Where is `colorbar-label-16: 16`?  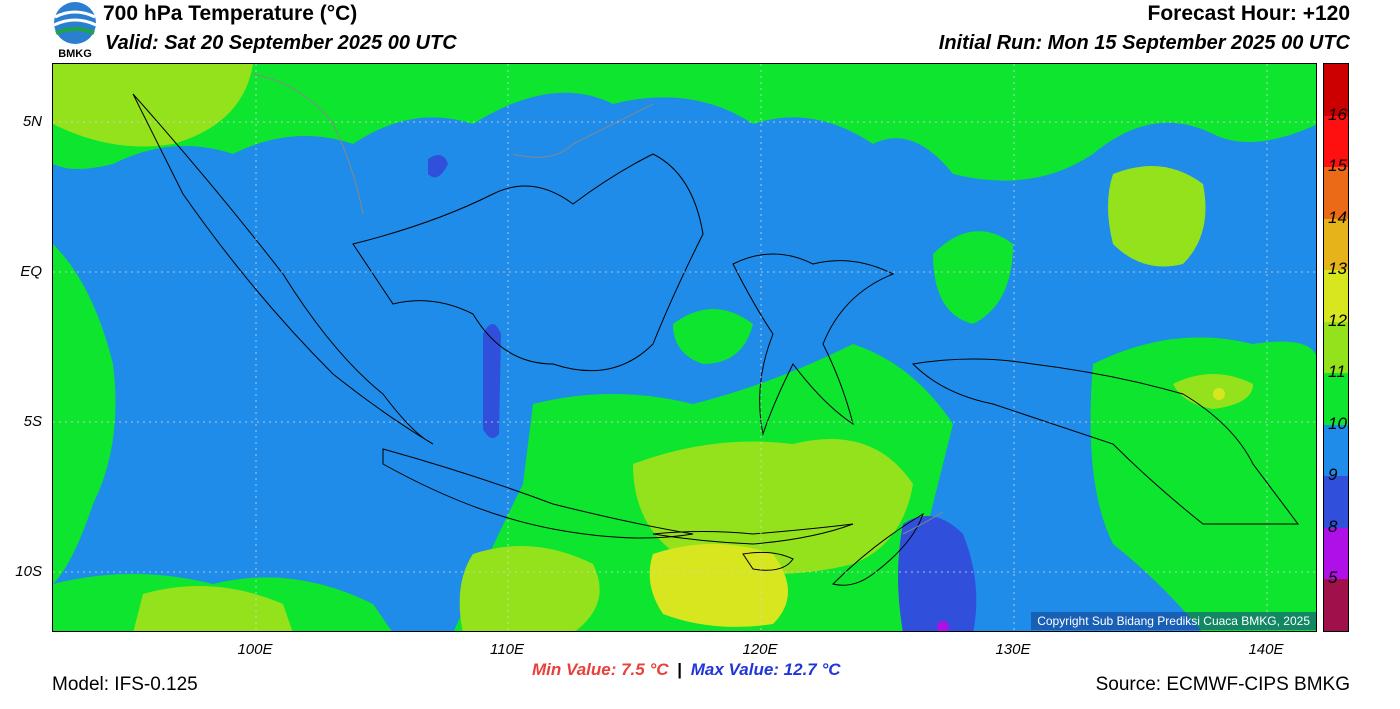 colorbar-label-16: 16 is located at coordinates (1337, 114).